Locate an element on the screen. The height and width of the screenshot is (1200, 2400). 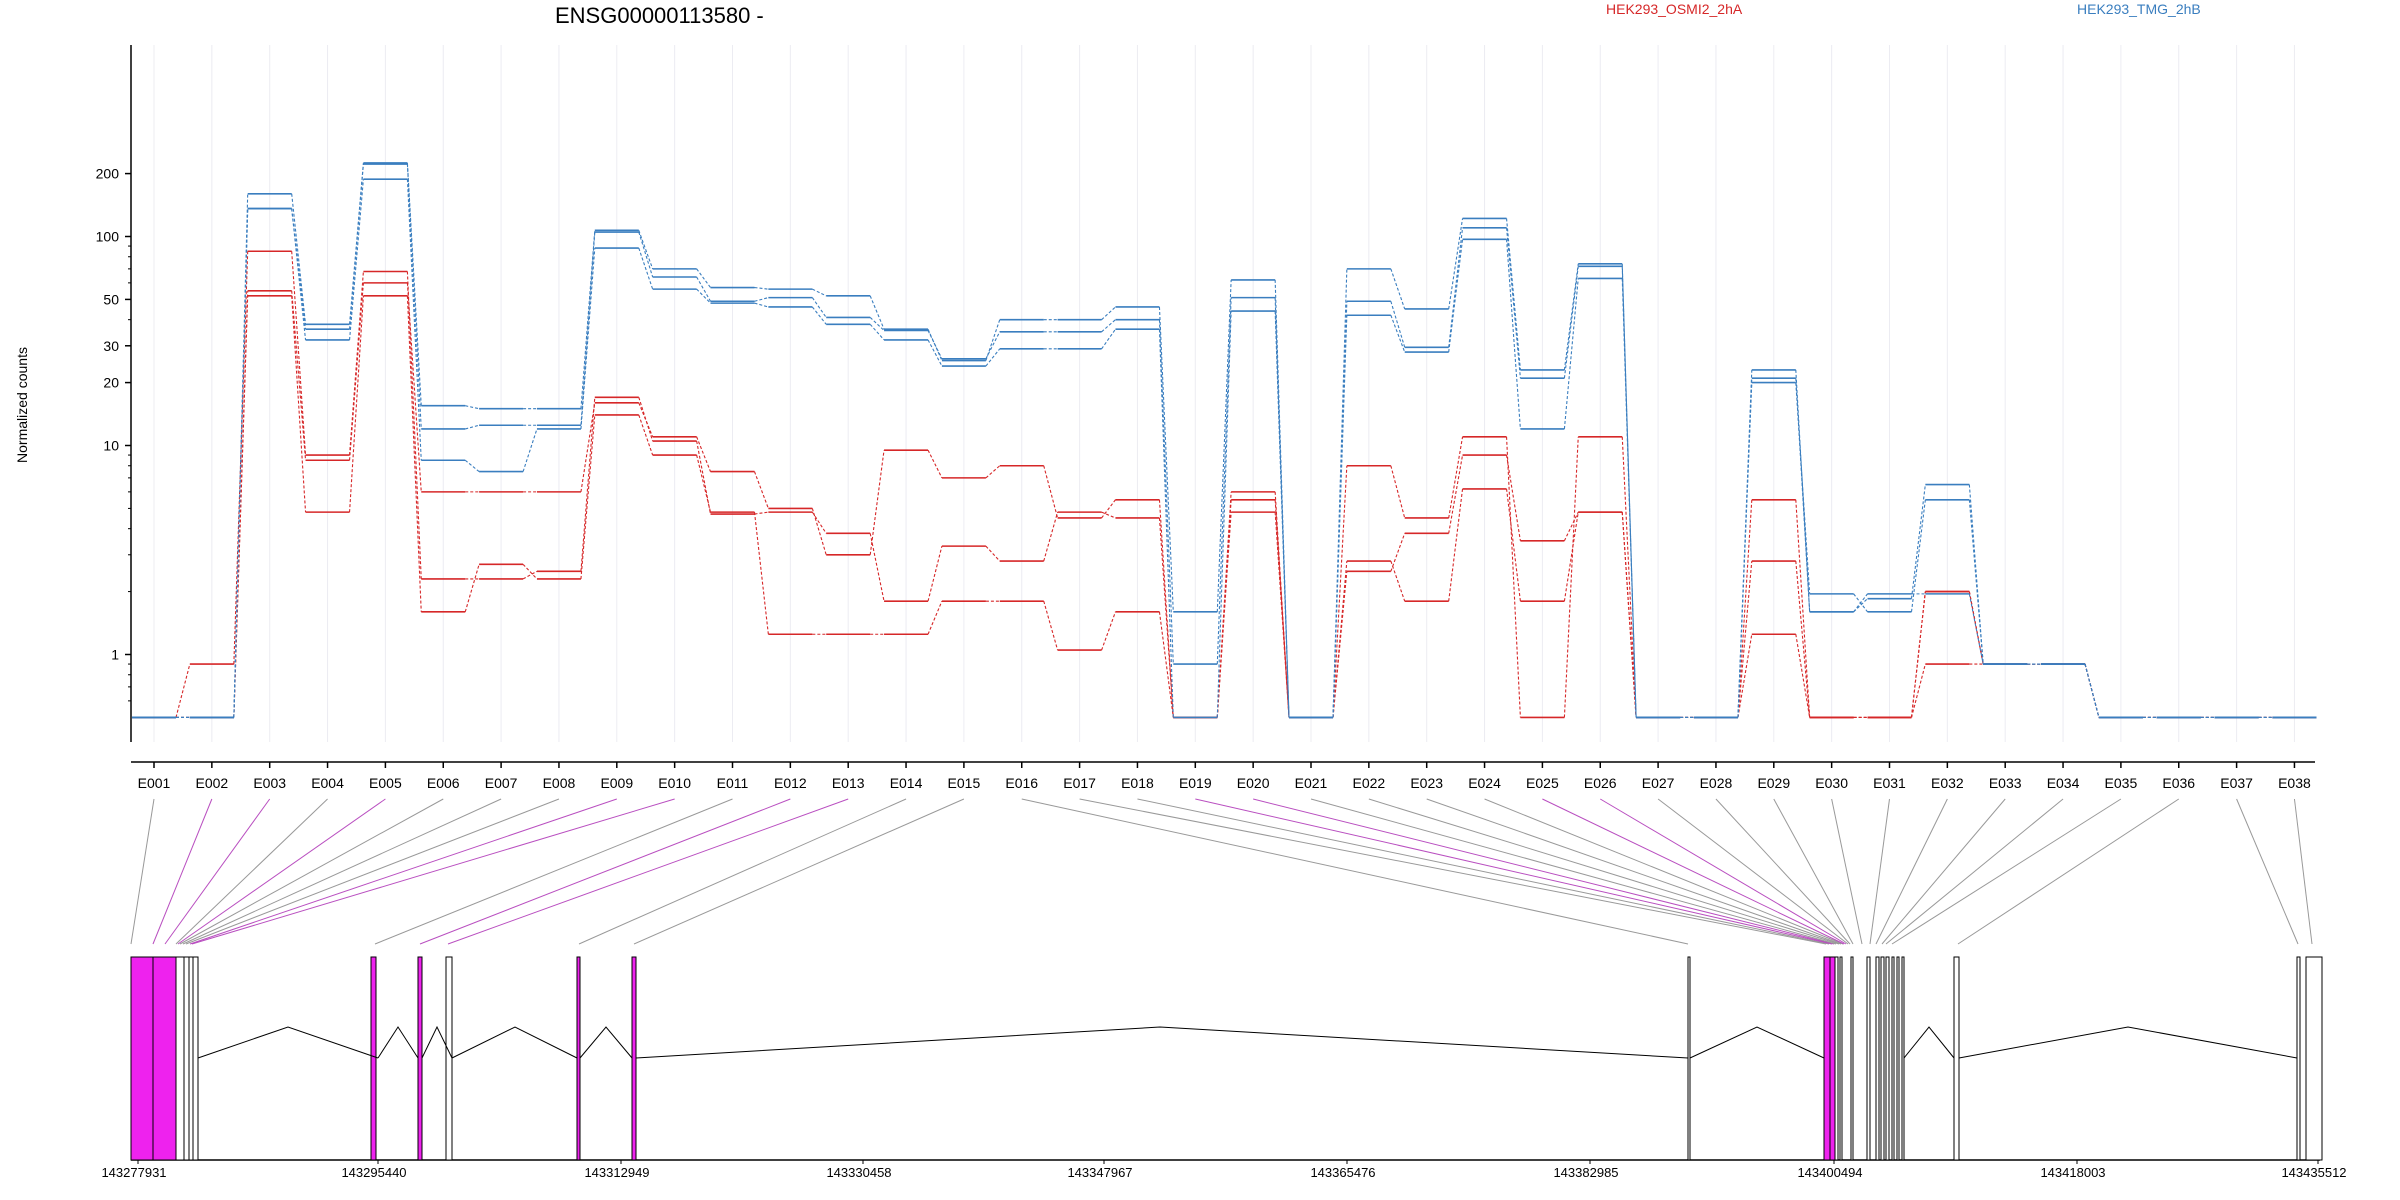
exon-label-e010: E010 is located at coordinates (674, 783).